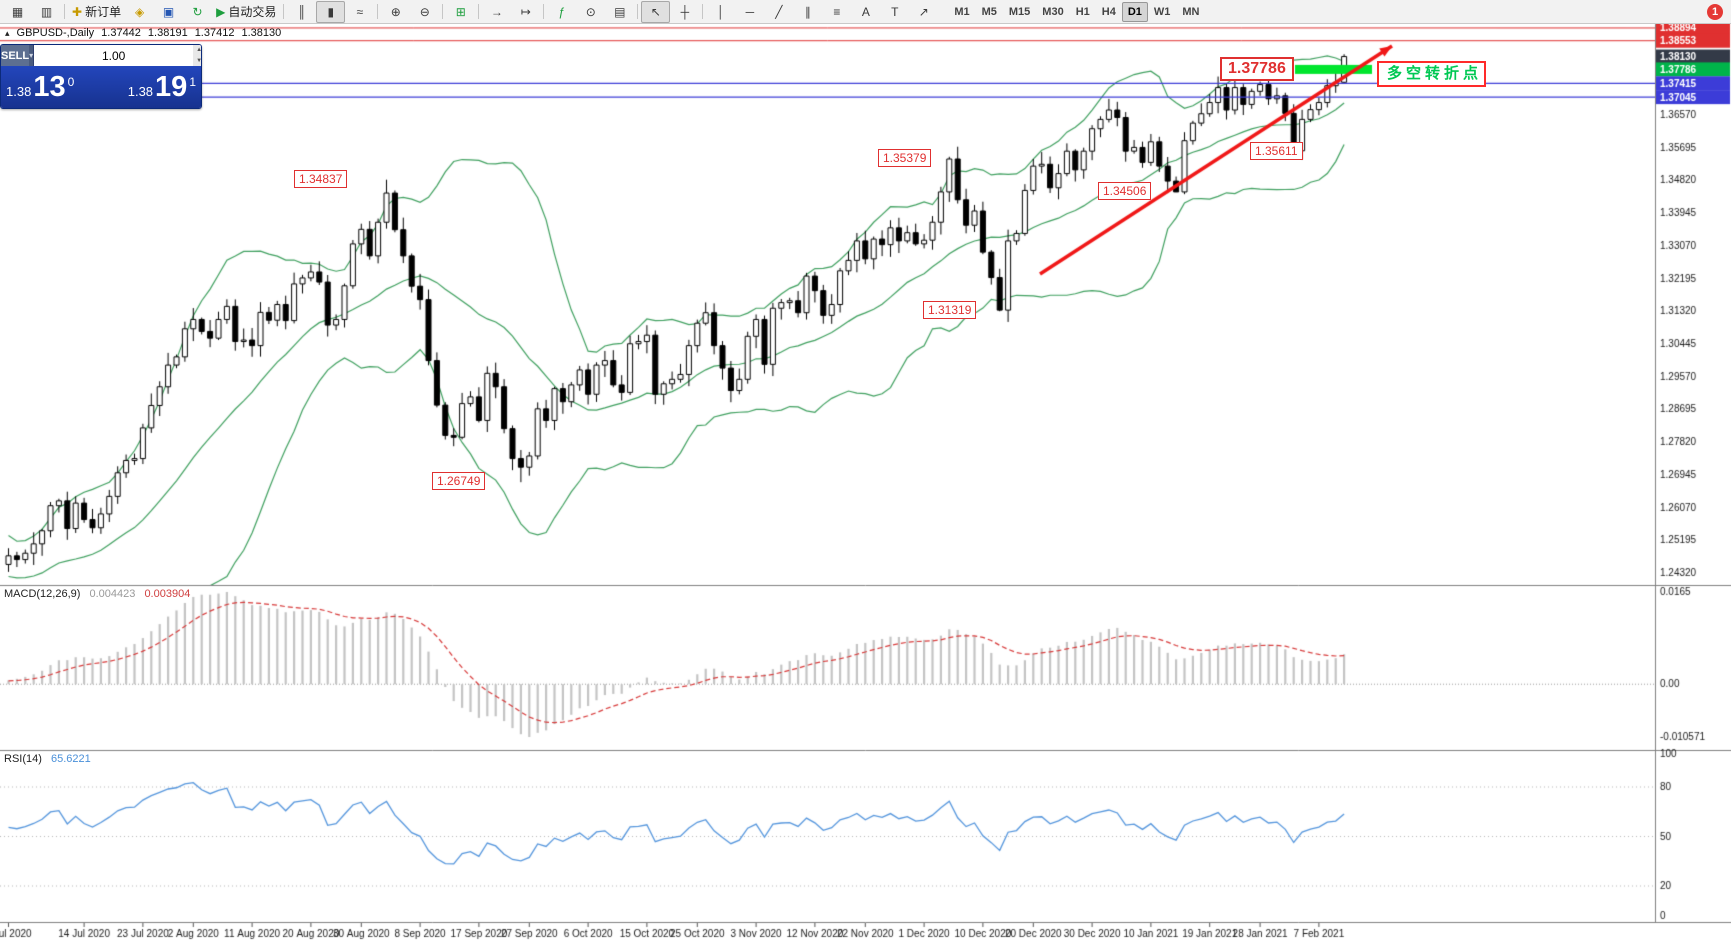 Image resolution: width=1731 pixels, height=943 pixels. Describe the element at coordinates (46, 12) in the screenshot. I see `profiles-button: ▥` at that location.